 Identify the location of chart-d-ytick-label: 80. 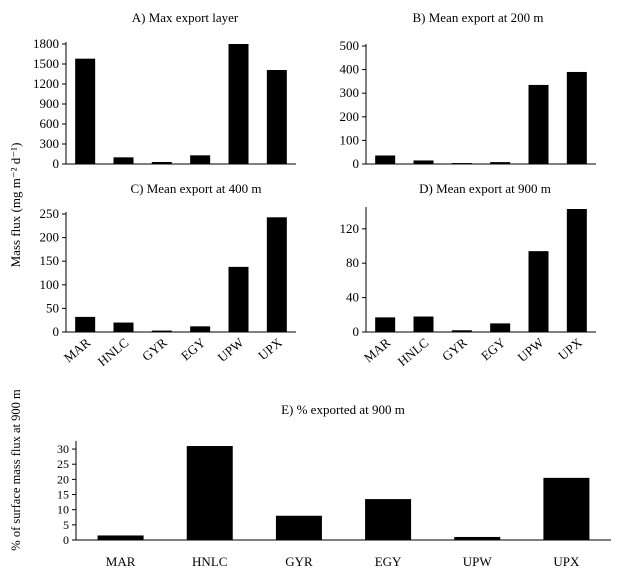
(352, 262).